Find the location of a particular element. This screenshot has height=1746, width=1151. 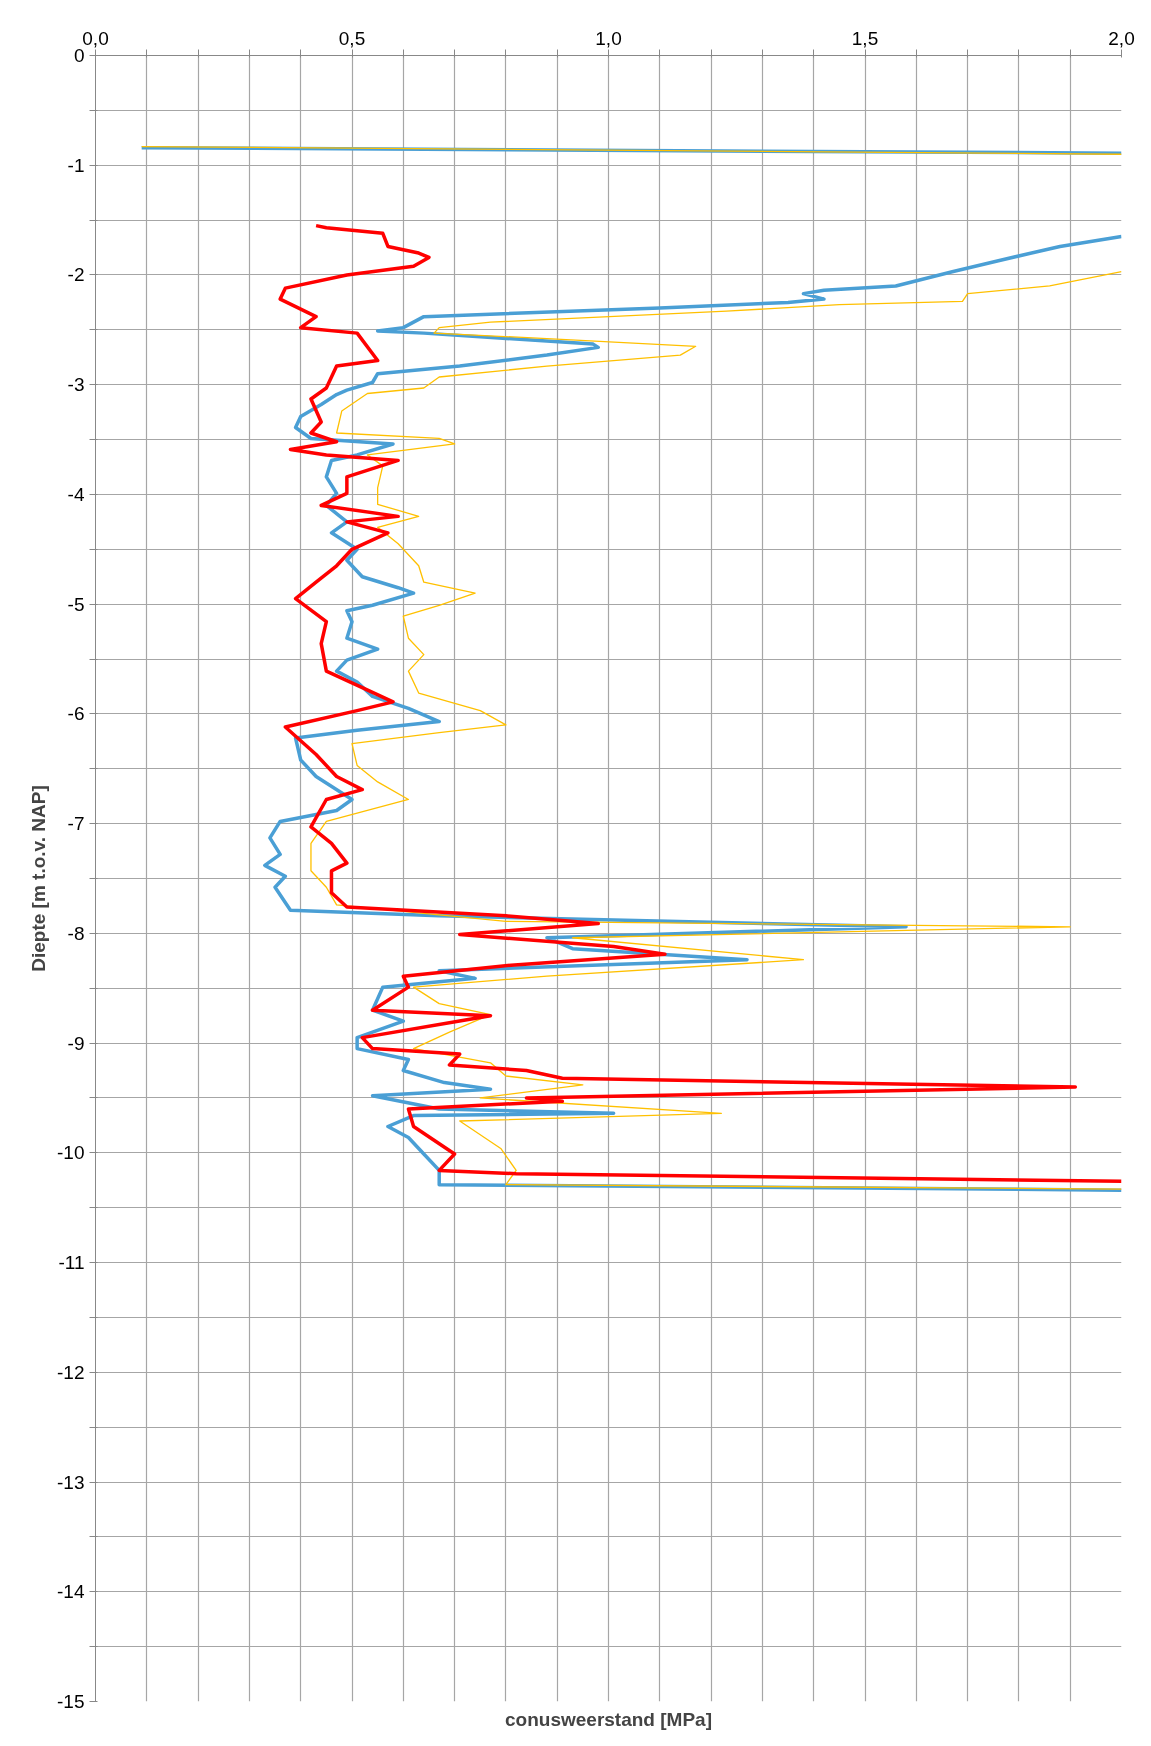

y-tick-label: -12 is located at coordinates (71, 1372).